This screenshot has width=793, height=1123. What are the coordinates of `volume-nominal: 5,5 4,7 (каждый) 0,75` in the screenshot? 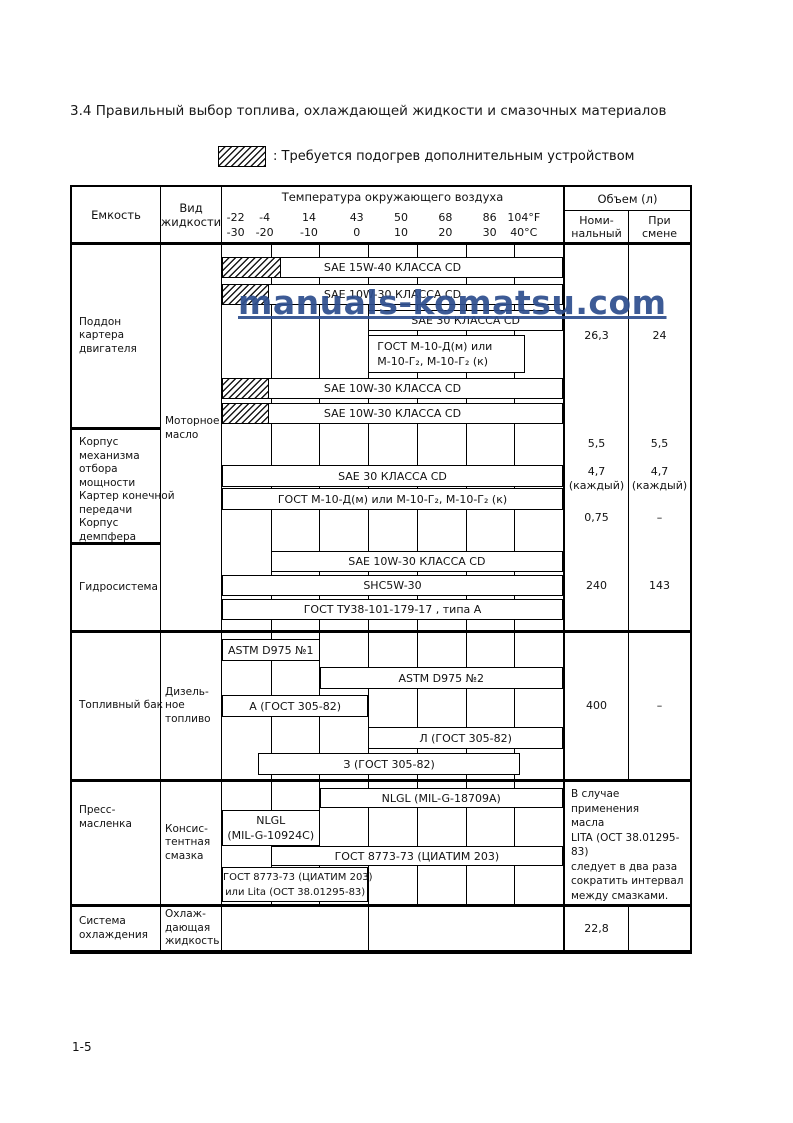 It's located at (596, 485).